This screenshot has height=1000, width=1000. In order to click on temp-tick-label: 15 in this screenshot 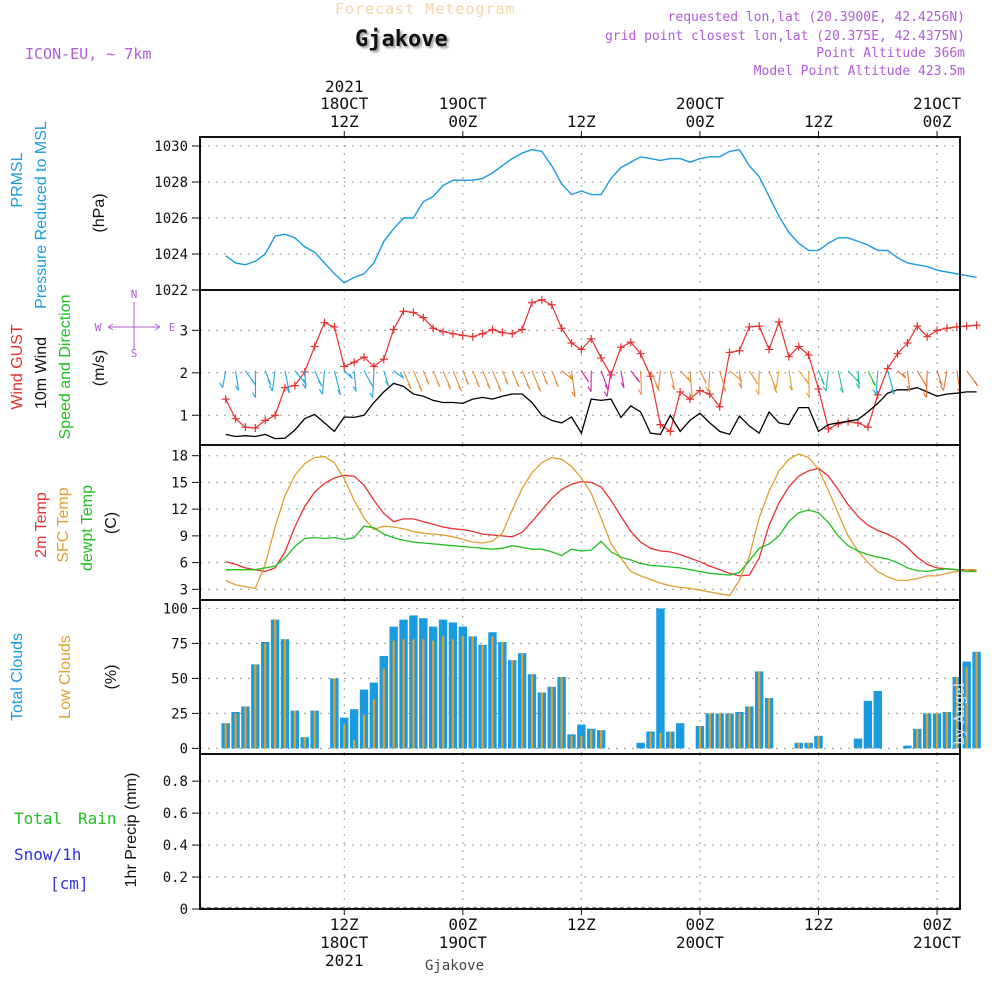, I will do `click(179, 483)`.